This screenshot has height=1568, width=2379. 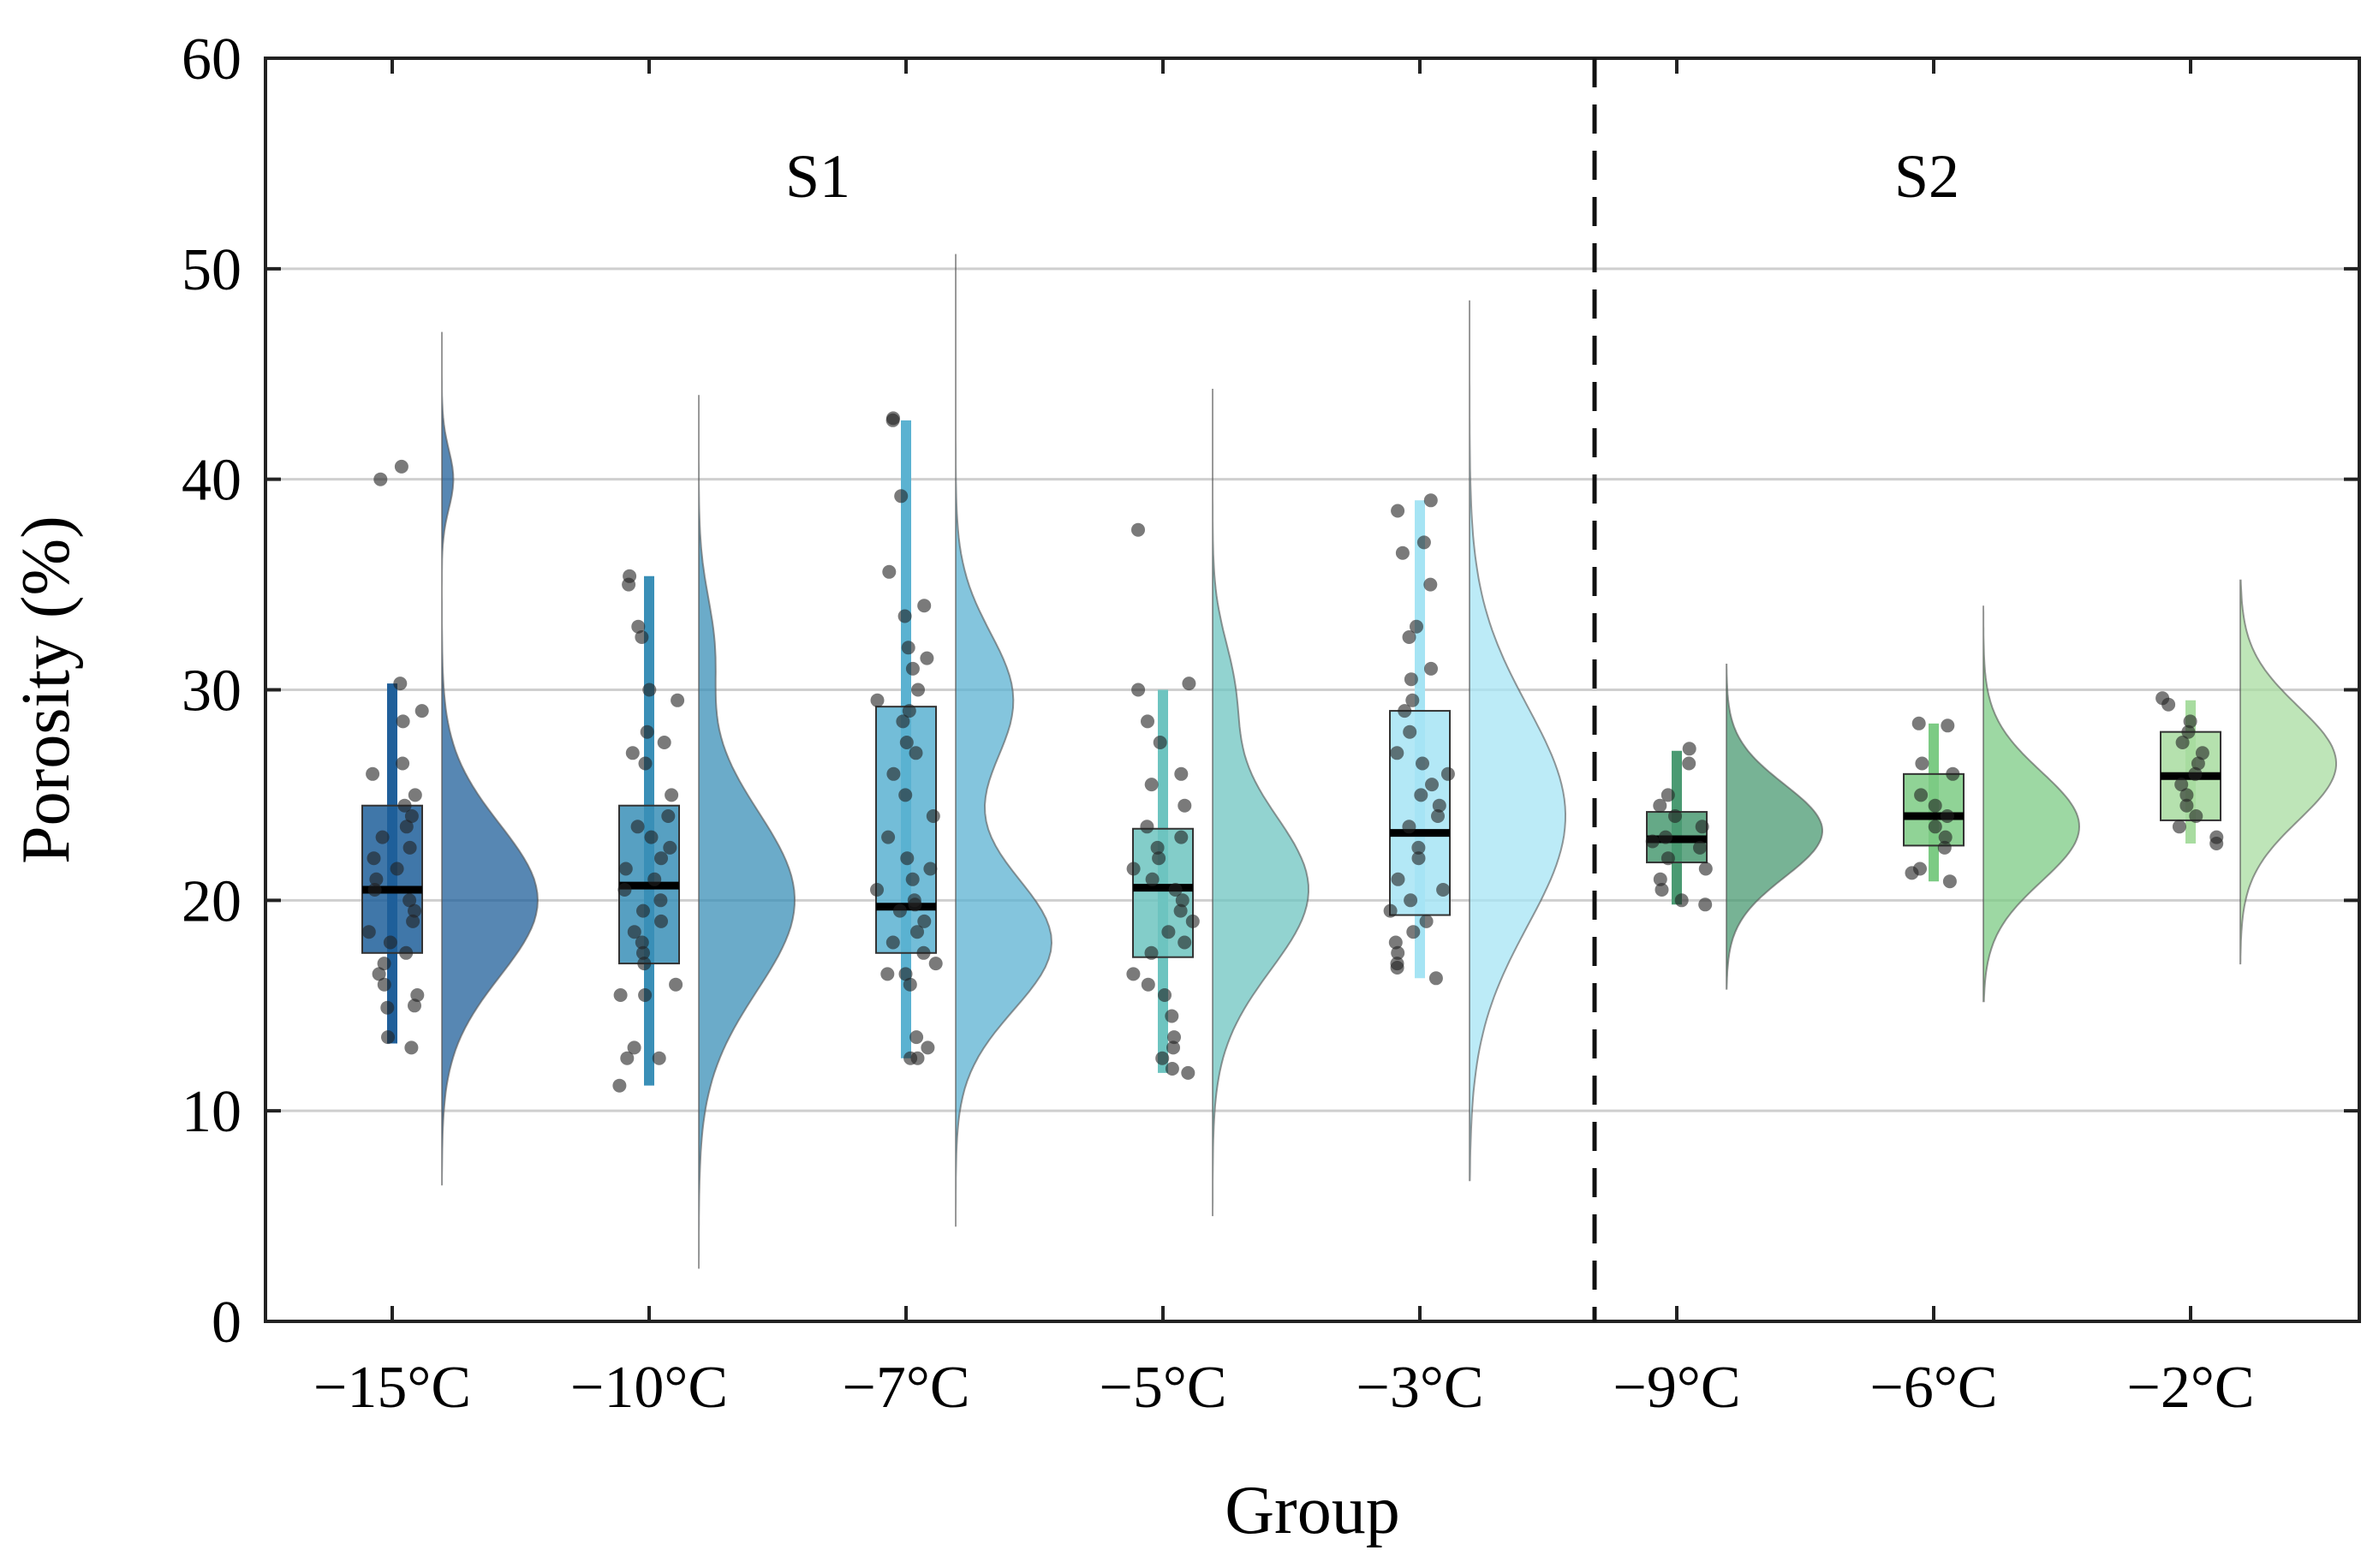 What do you see at coordinates (212, 481) in the screenshot?
I see `y-tick-label: 40` at bounding box center [212, 481].